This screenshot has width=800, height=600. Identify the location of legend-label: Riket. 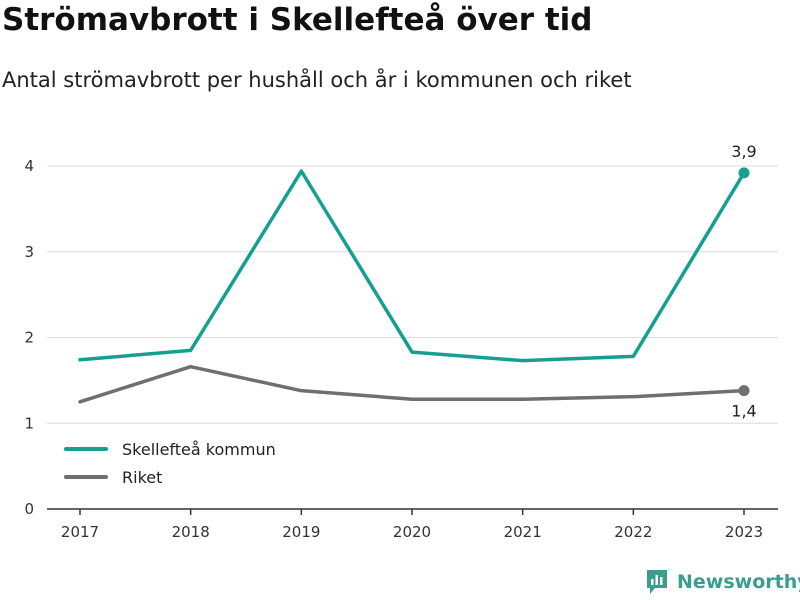
(142, 477).